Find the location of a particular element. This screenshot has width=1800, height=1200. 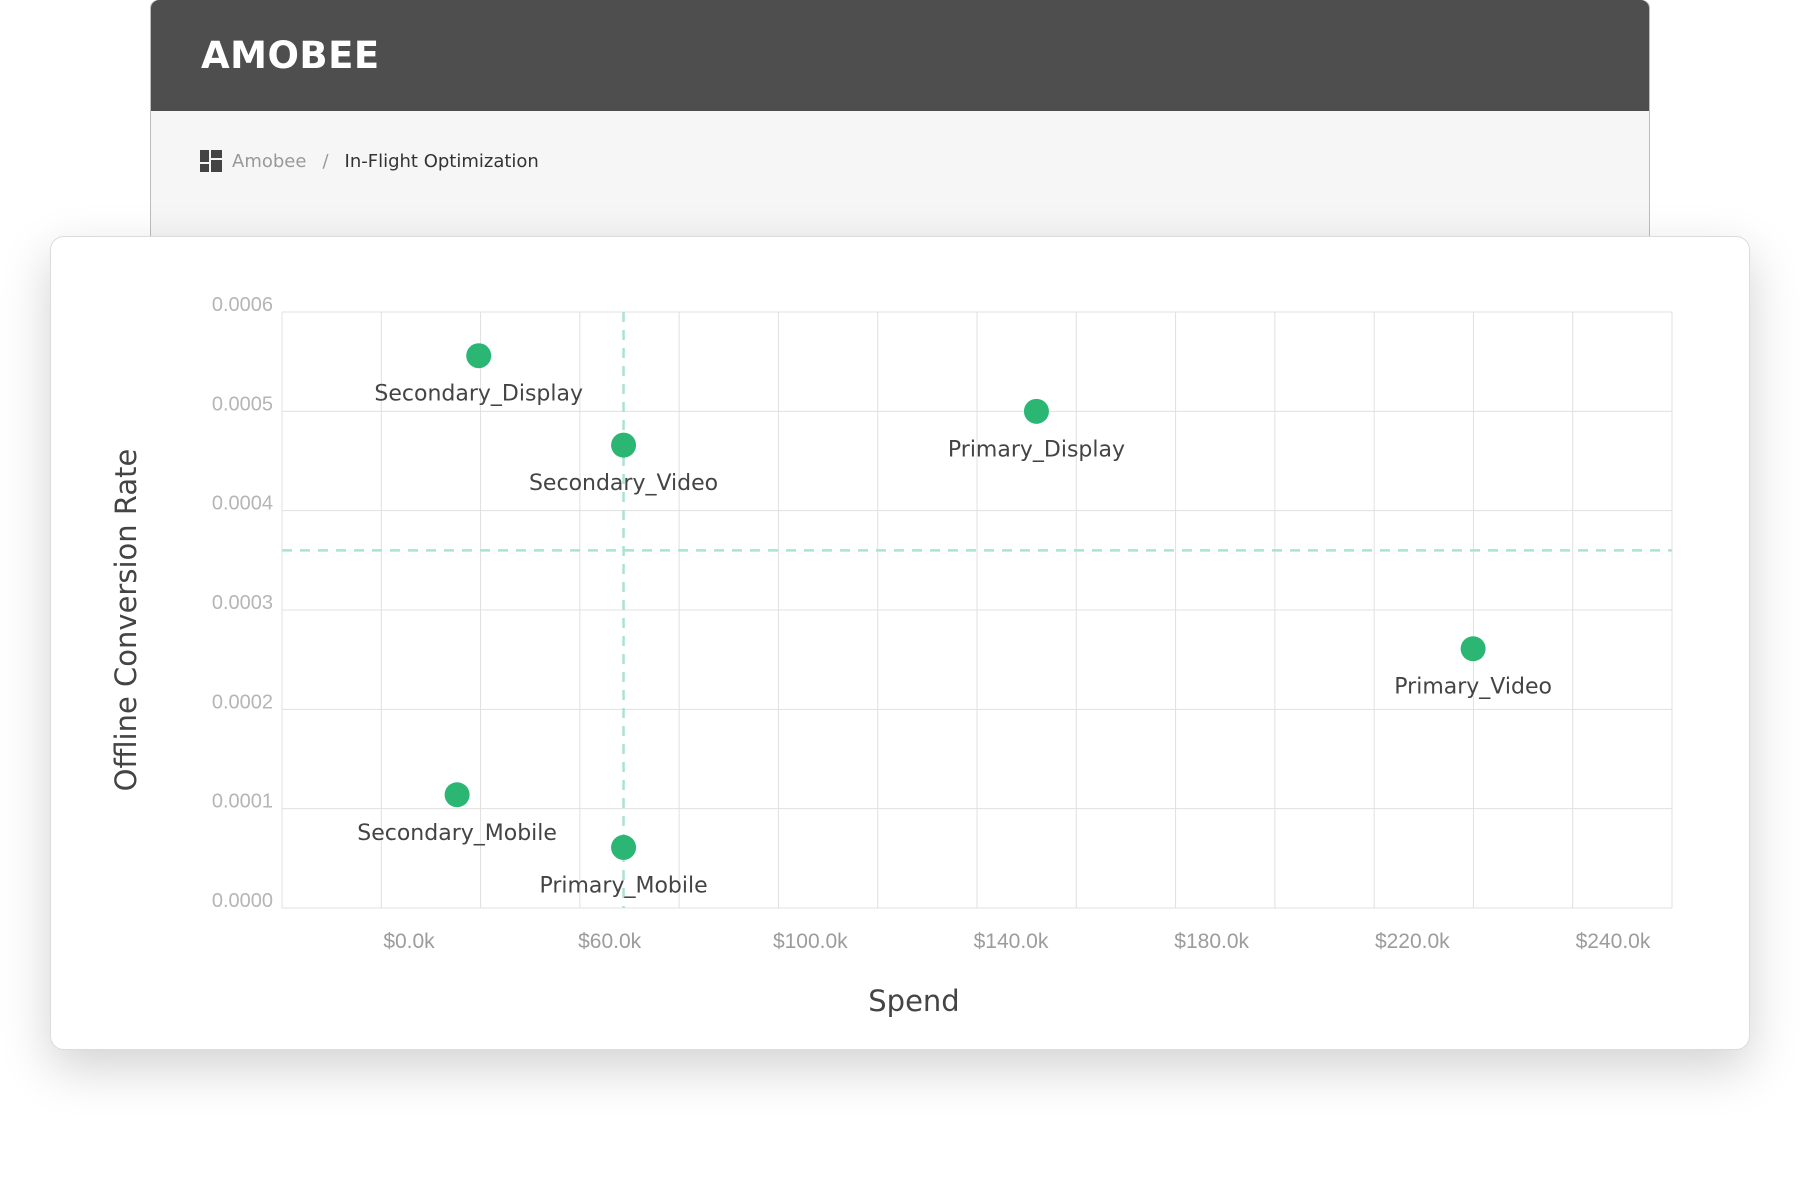

y-tick-label: 0.0003 is located at coordinates (242, 603).